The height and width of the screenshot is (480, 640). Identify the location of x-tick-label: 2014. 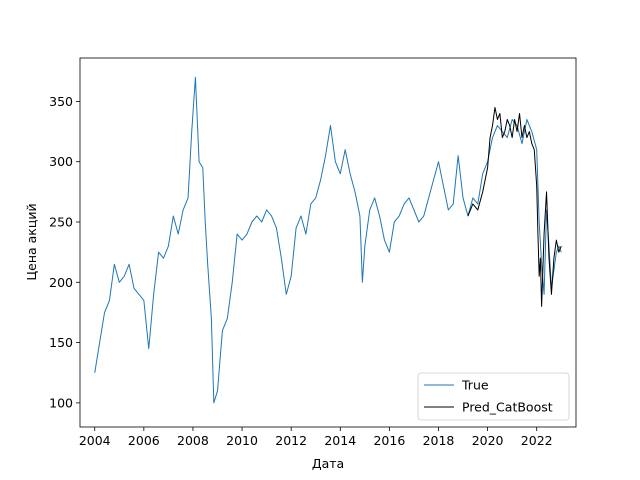
(340, 440).